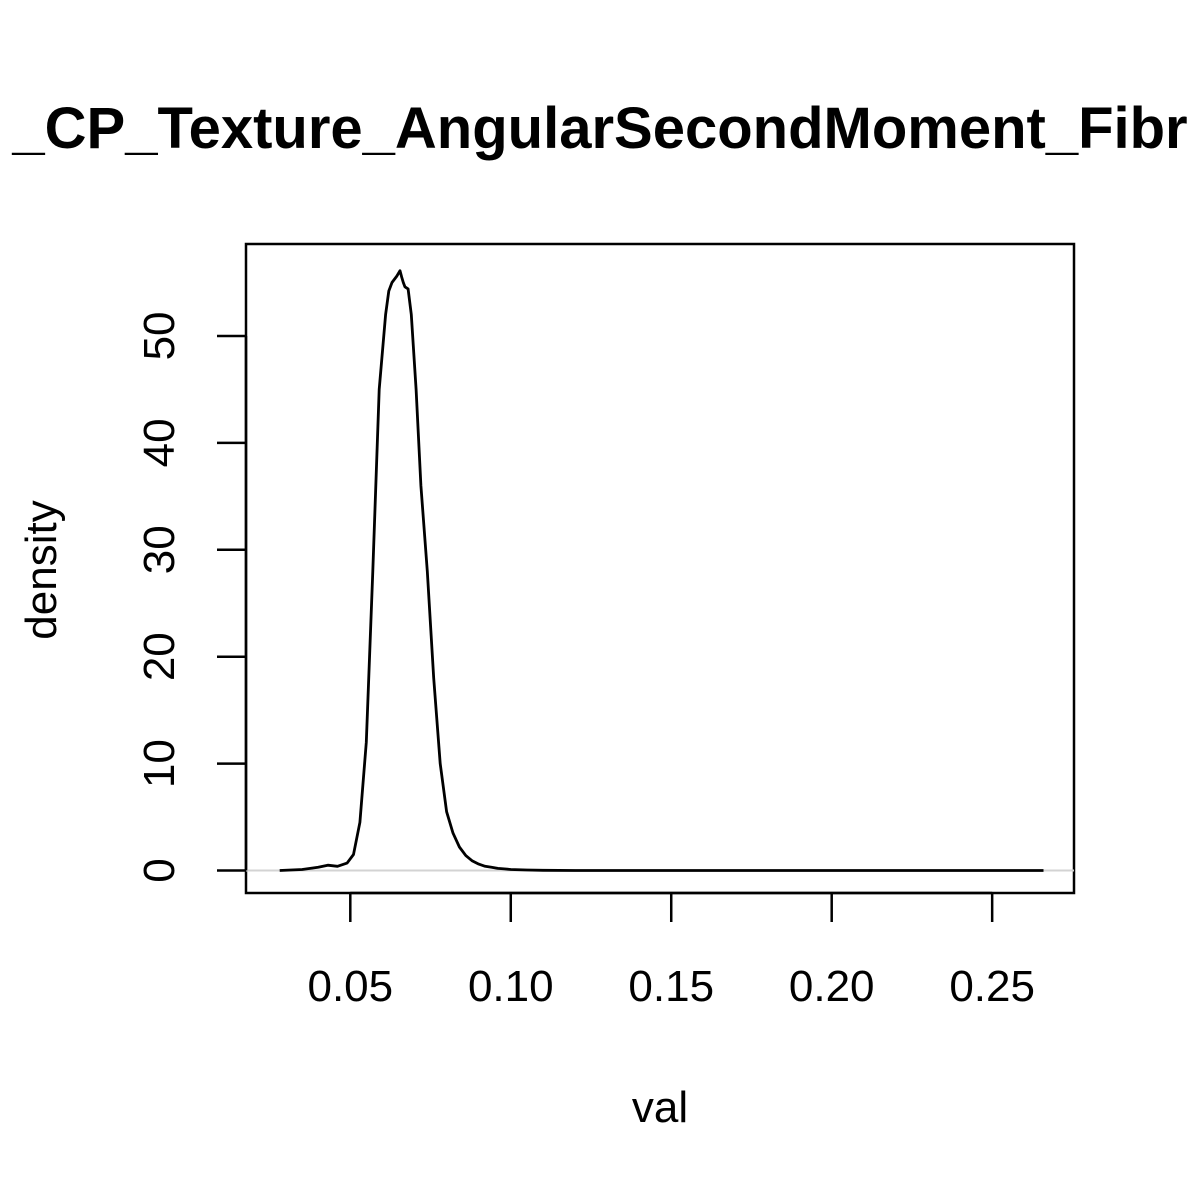 This screenshot has width=1200, height=1200. What do you see at coordinates (599, 128) in the screenshot?
I see `chart-title: _CP_Texture_AngularSecondMoment_Fibr` at bounding box center [599, 128].